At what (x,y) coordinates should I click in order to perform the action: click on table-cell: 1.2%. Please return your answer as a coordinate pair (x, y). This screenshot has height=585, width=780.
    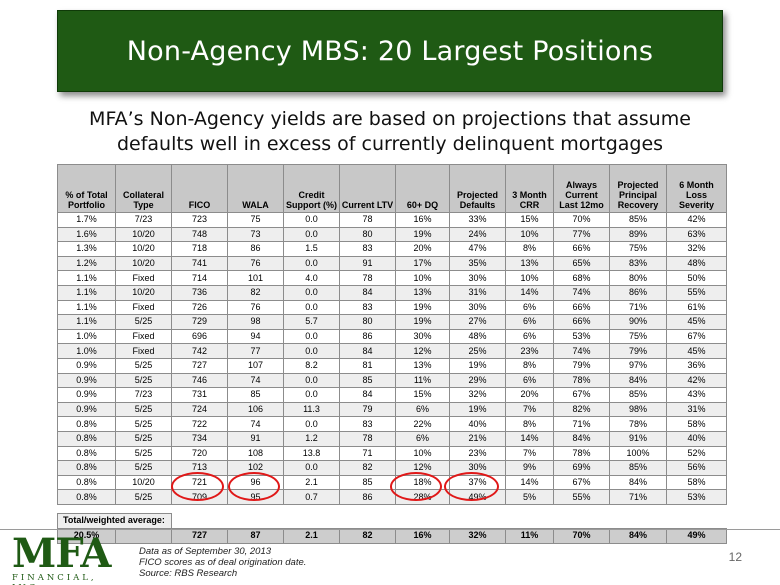
    Looking at the image, I should click on (86, 263).